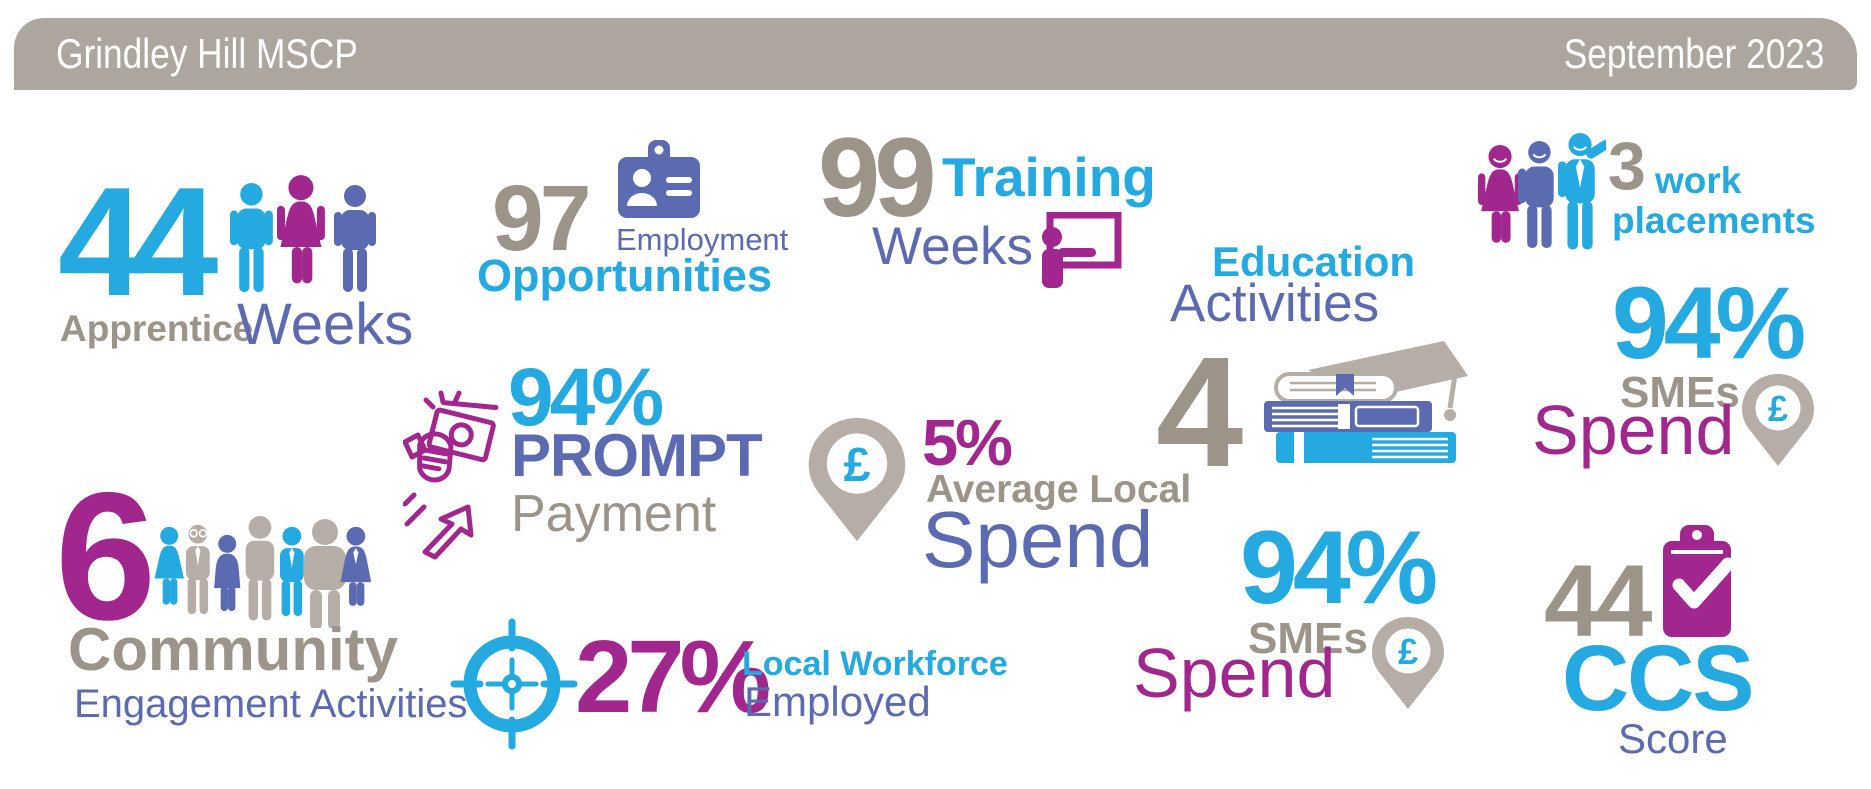 This screenshot has width=1871, height=789. Describe the element at coordinates (138, 241) in the screenshot. I see `apprentice-weeks-value: 44` at that location.